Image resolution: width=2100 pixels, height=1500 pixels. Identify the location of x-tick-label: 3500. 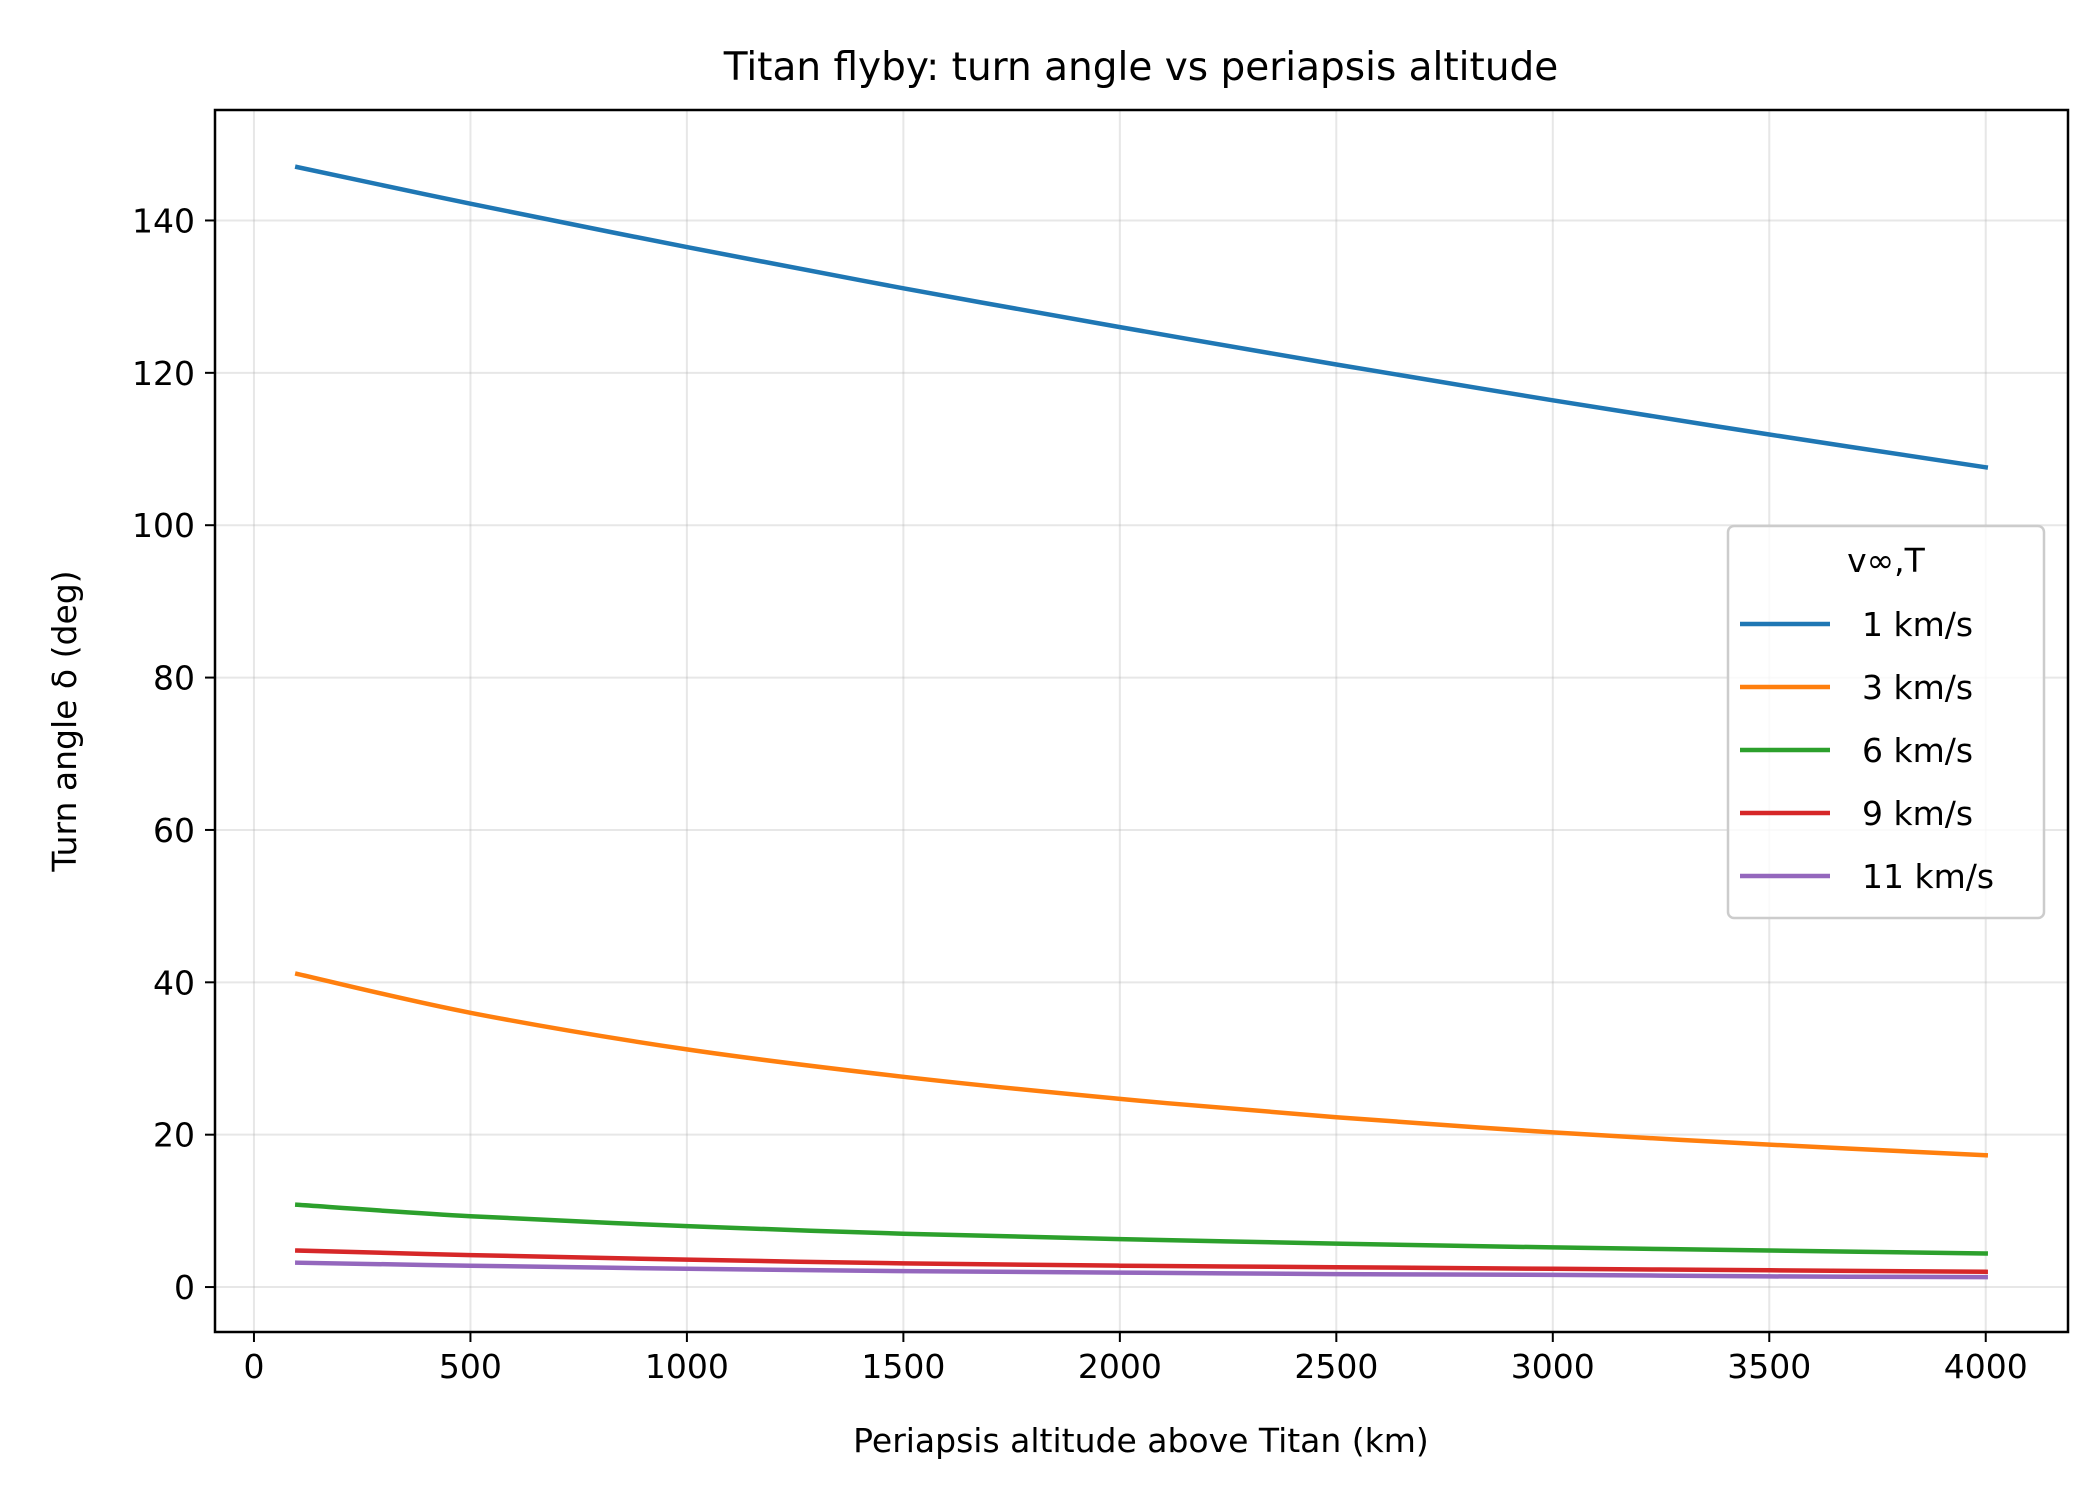
(1769, 1366).